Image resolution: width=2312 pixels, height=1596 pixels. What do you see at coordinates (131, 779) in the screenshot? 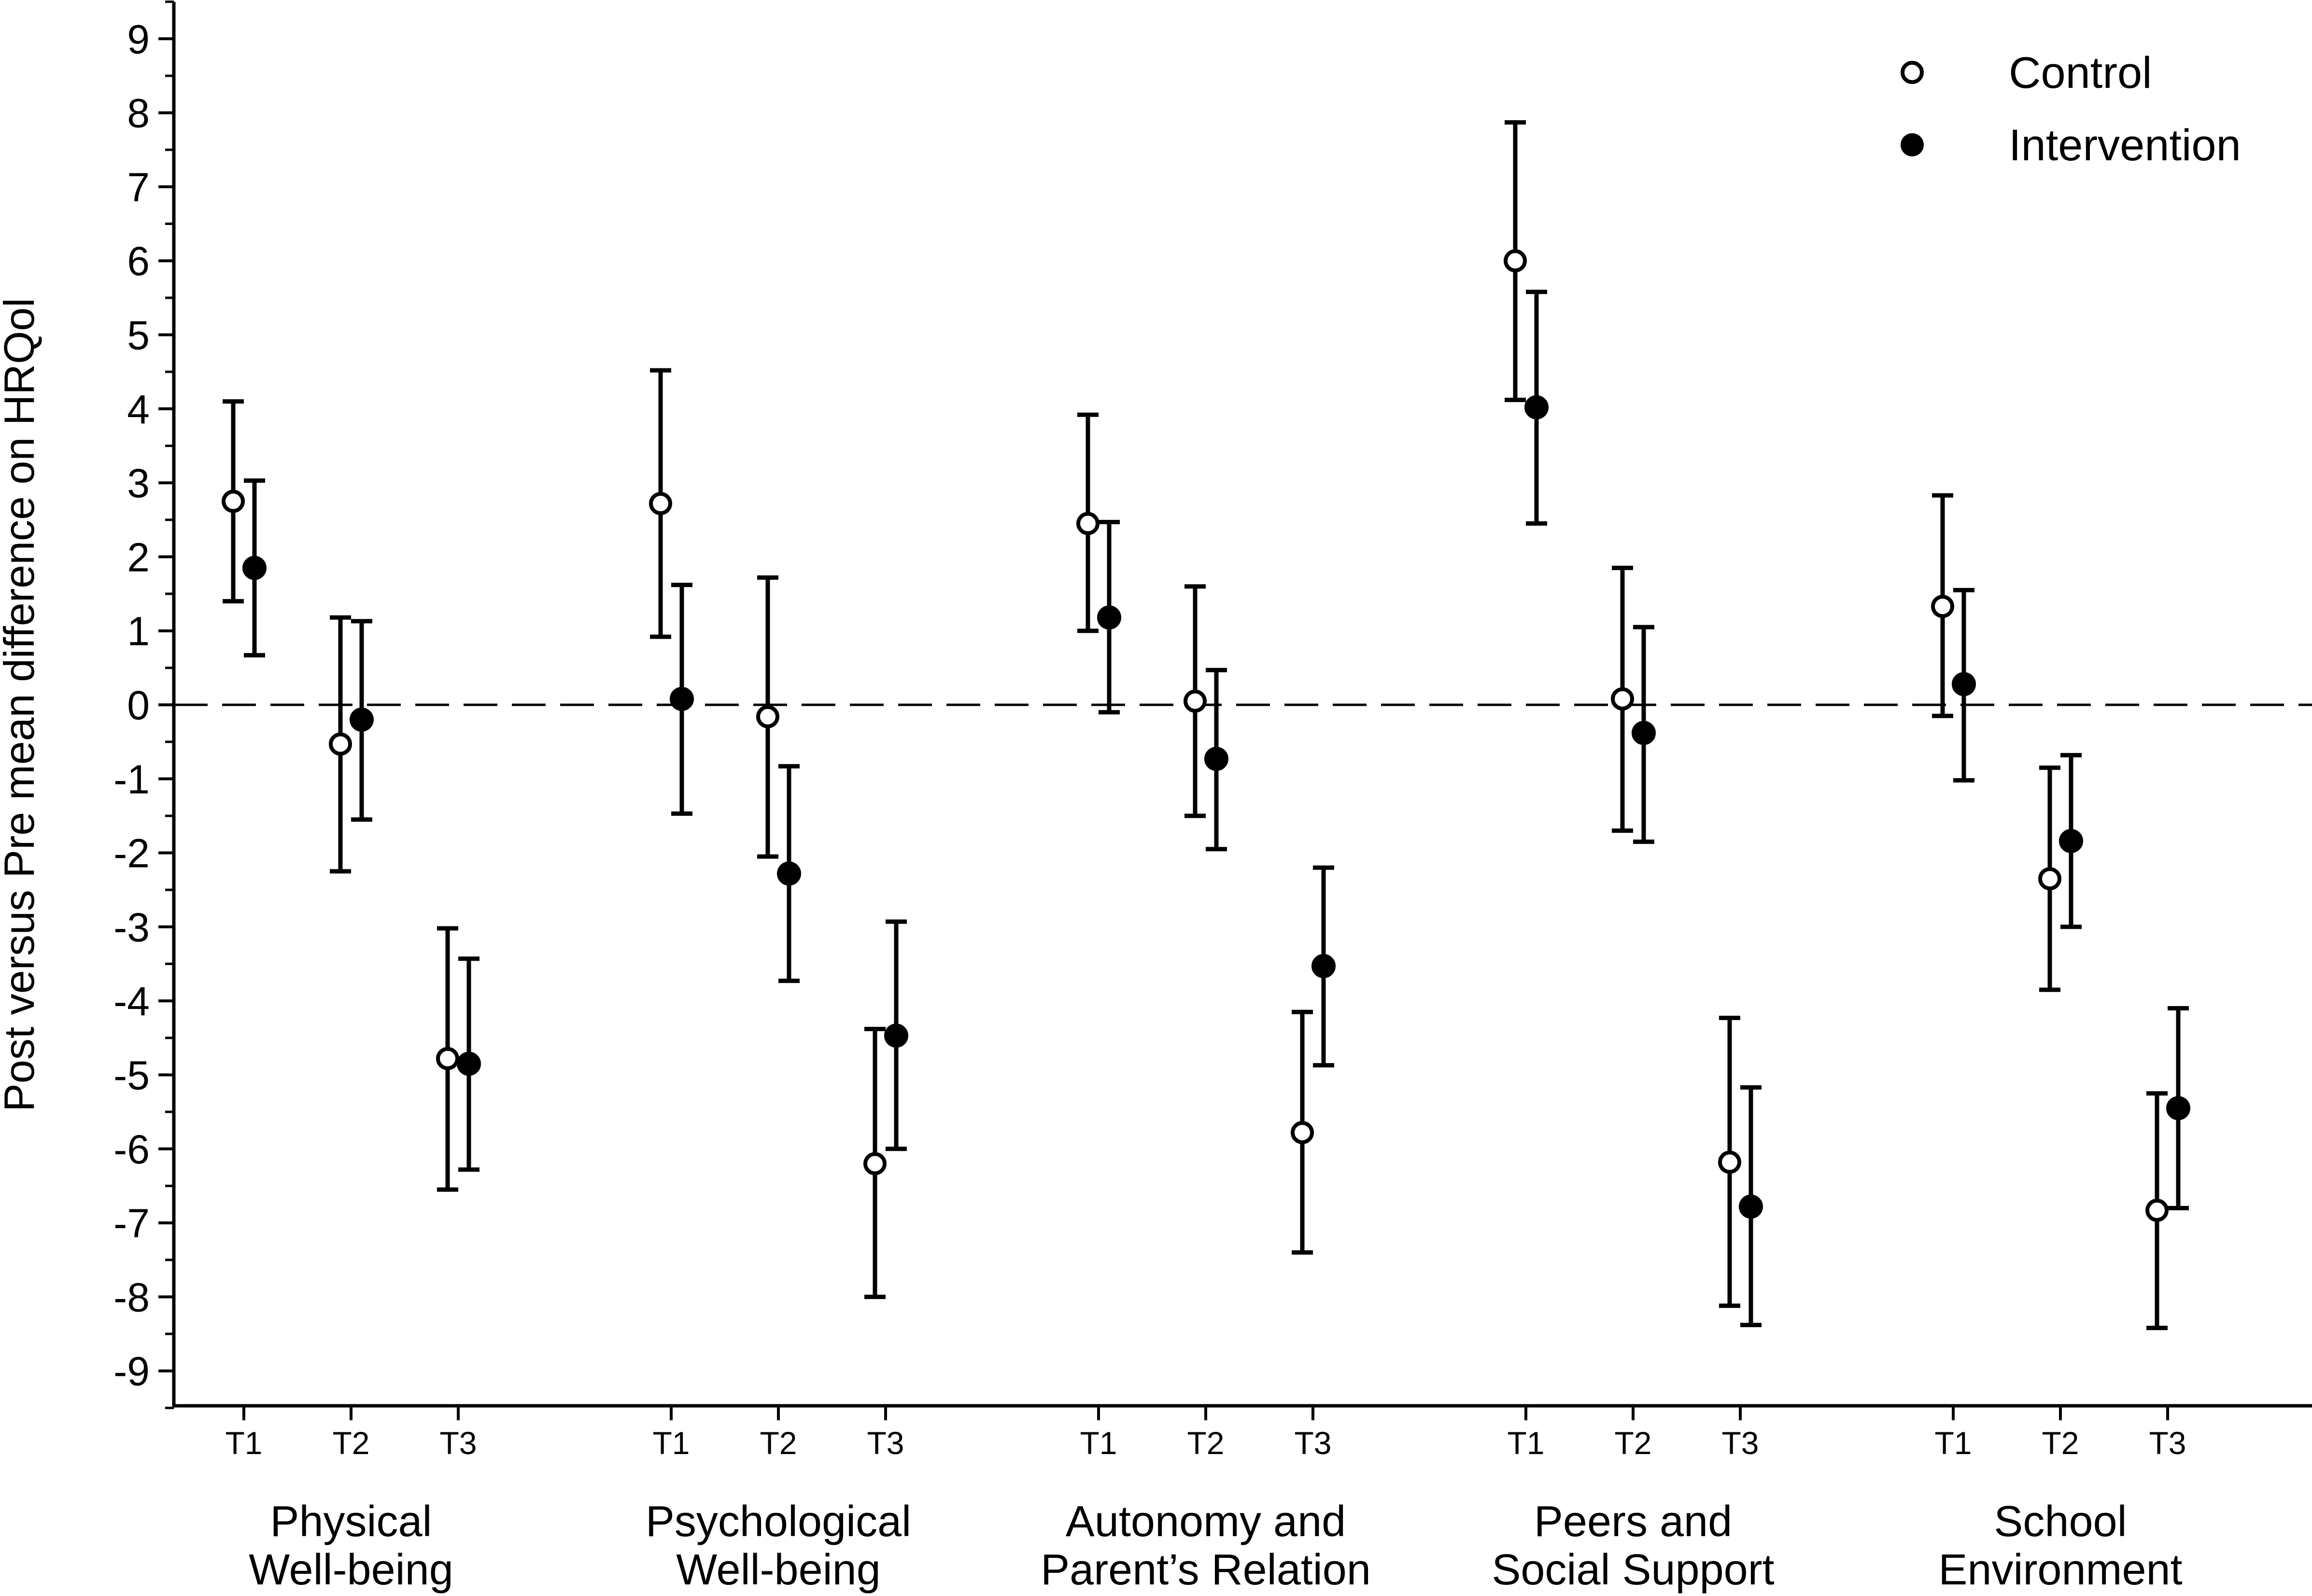
I see `y-tick-label: -1` at bounding box center [131, 779].